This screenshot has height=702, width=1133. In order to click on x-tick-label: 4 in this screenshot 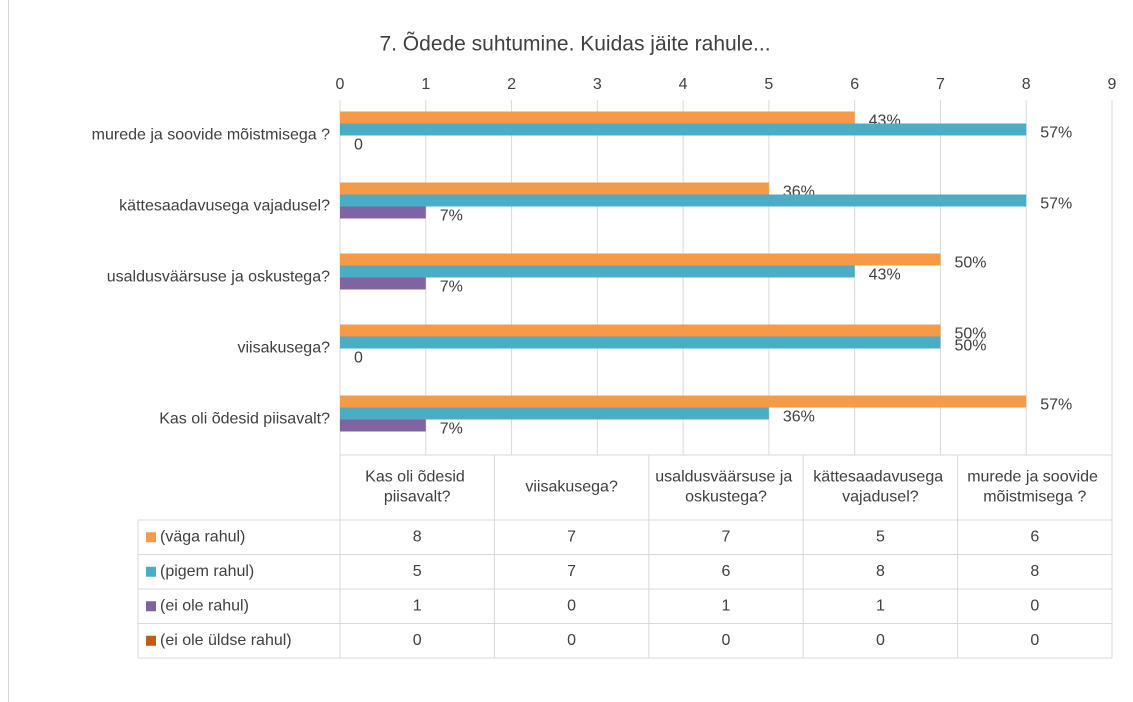, I will do `click(683, 84)`.